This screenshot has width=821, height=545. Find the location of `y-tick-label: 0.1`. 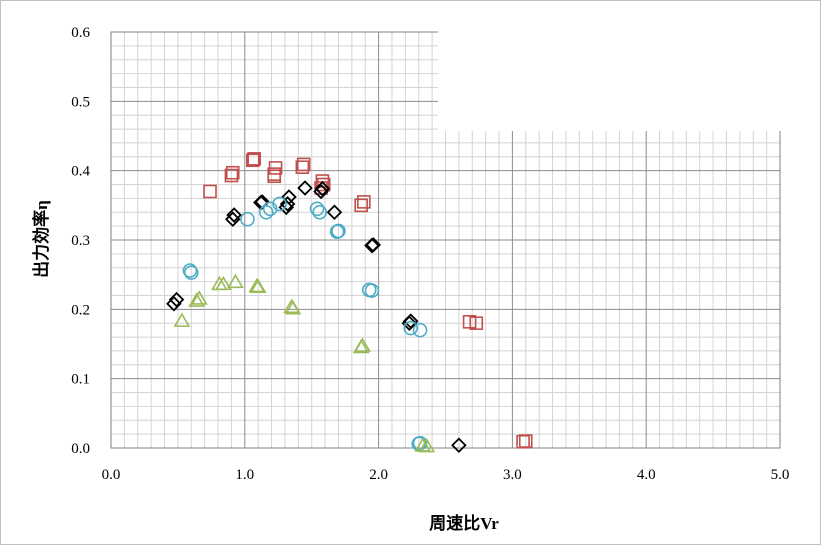

y-tick-label: 0.1 is located at coordinates (80, 380).